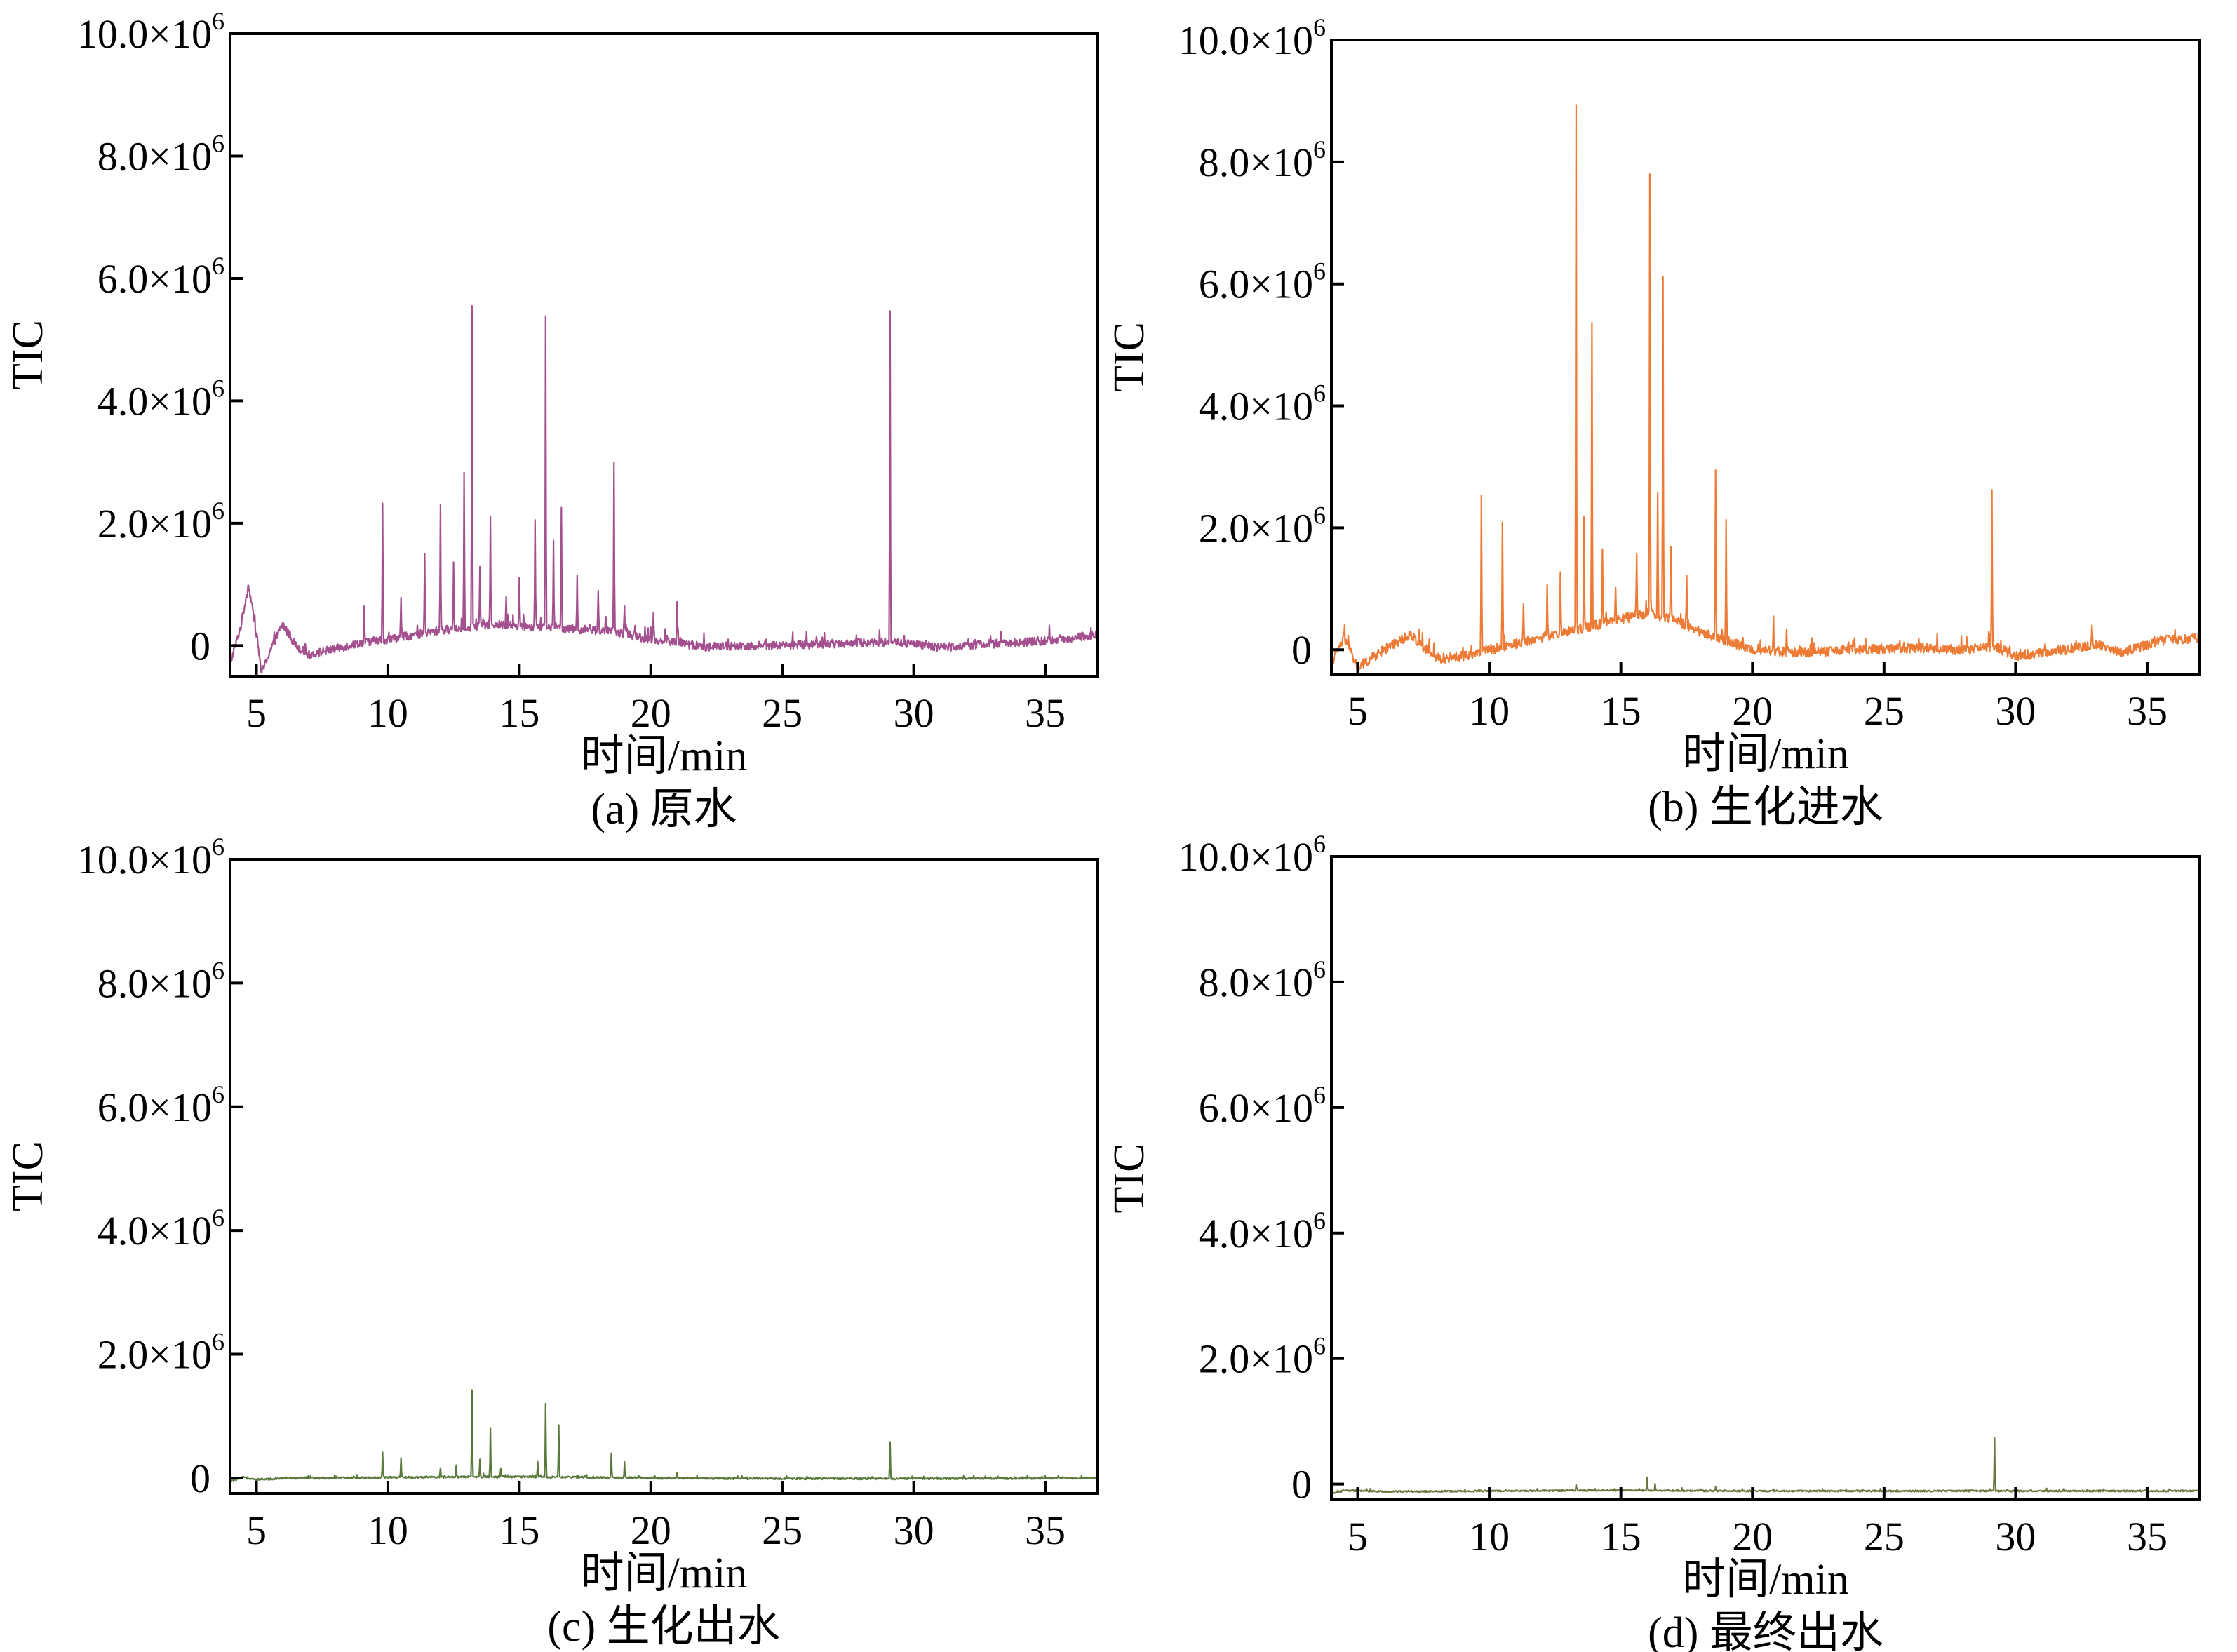  What do you see at coordinates (663, 1627) in the screenshot?
I see `panel-caption: (c) 生化出水` at bounding box center [663, 1627].